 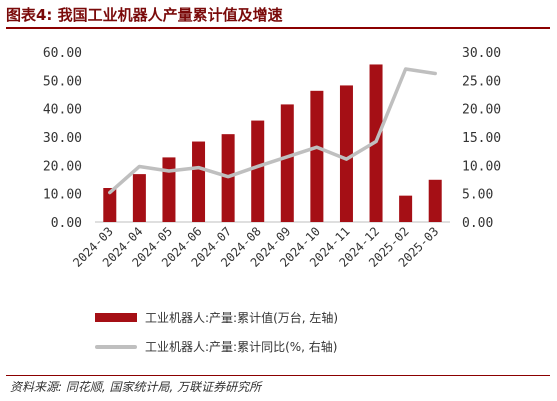 I want to click on y-right-tick-label: 30.00, so click(x=481, y=53).